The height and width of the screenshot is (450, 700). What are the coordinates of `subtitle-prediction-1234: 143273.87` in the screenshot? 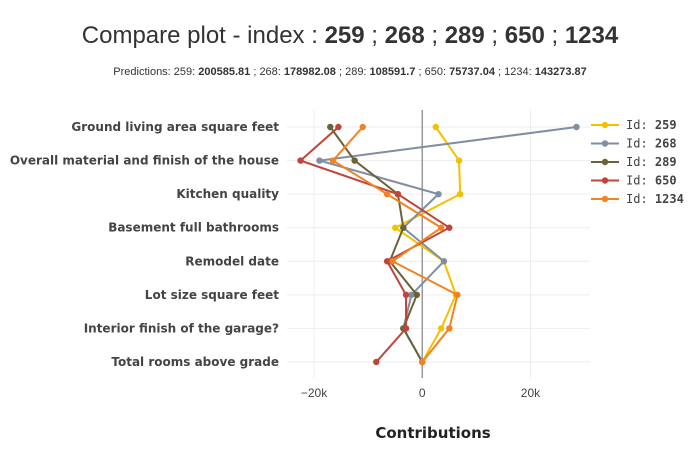 It's located at (560, 72).